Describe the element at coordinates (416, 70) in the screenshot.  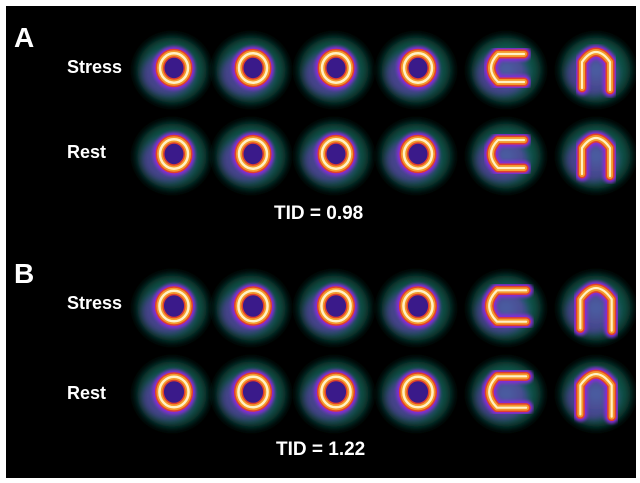
I see `slice-short-axis-p0-r0-s3` at that location.